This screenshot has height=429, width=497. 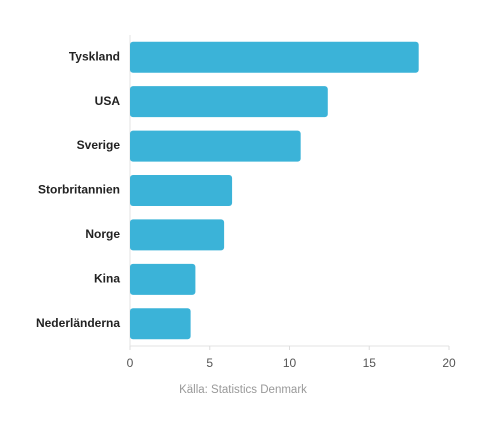 What do you see at coordinates (99, 145) in the screenshot?
I see `y-tick-label: Sverige` at bounding box center [99, 145].